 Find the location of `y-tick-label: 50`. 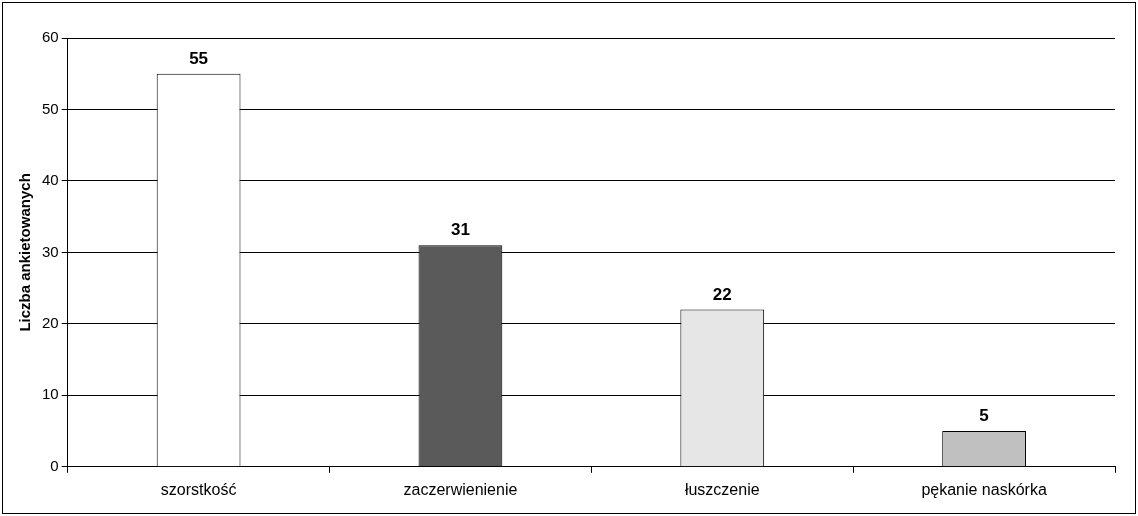

y-tick-label: 50 is located at coordinates (50, 108).